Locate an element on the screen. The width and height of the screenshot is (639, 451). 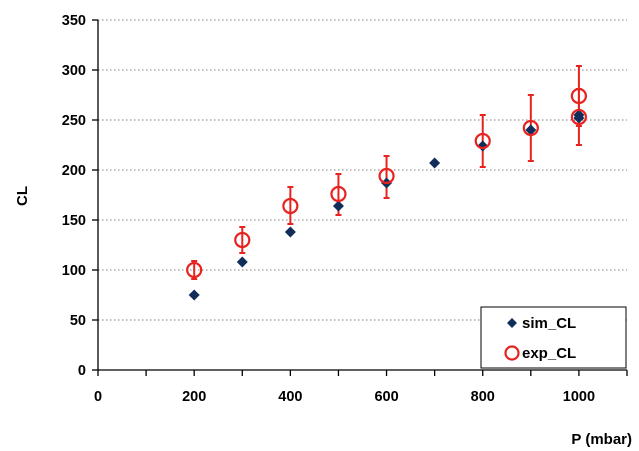
y-tick-label-200: 200 is located at coordinates (74, 171).